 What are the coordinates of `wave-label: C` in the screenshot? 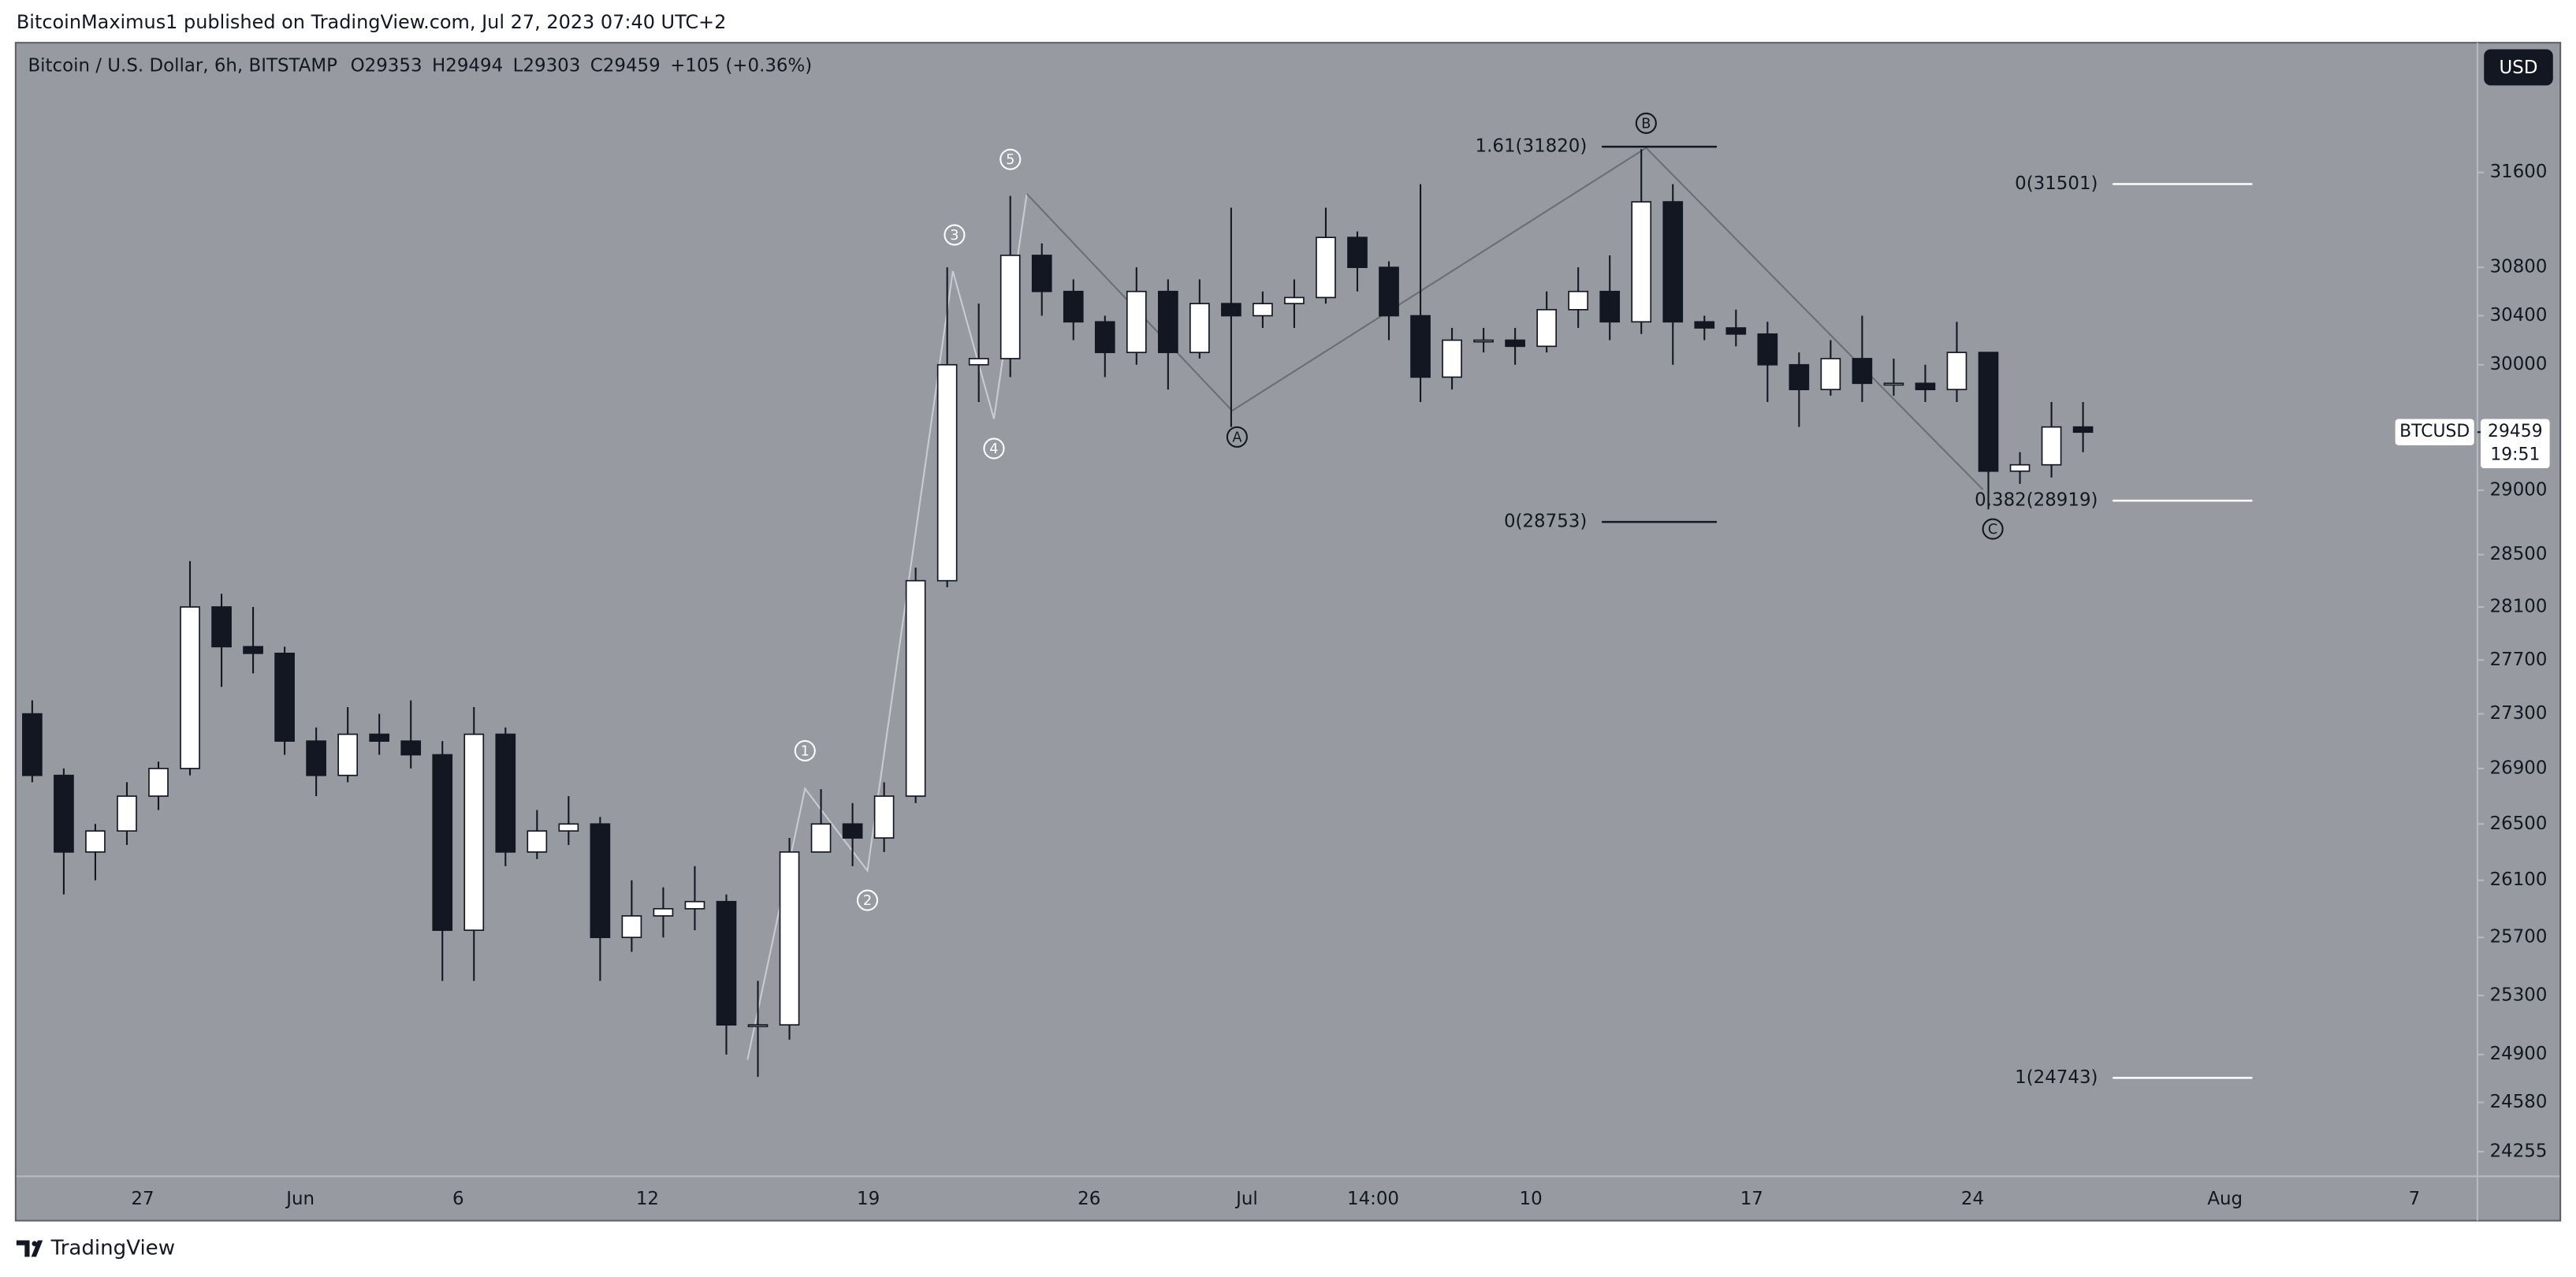 It's located at (1992, 530).